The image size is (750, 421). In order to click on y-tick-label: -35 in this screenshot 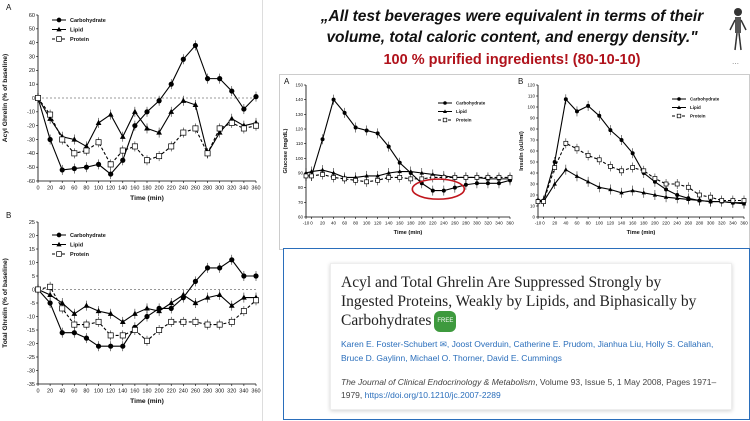, I will do `click(31, 385)`.